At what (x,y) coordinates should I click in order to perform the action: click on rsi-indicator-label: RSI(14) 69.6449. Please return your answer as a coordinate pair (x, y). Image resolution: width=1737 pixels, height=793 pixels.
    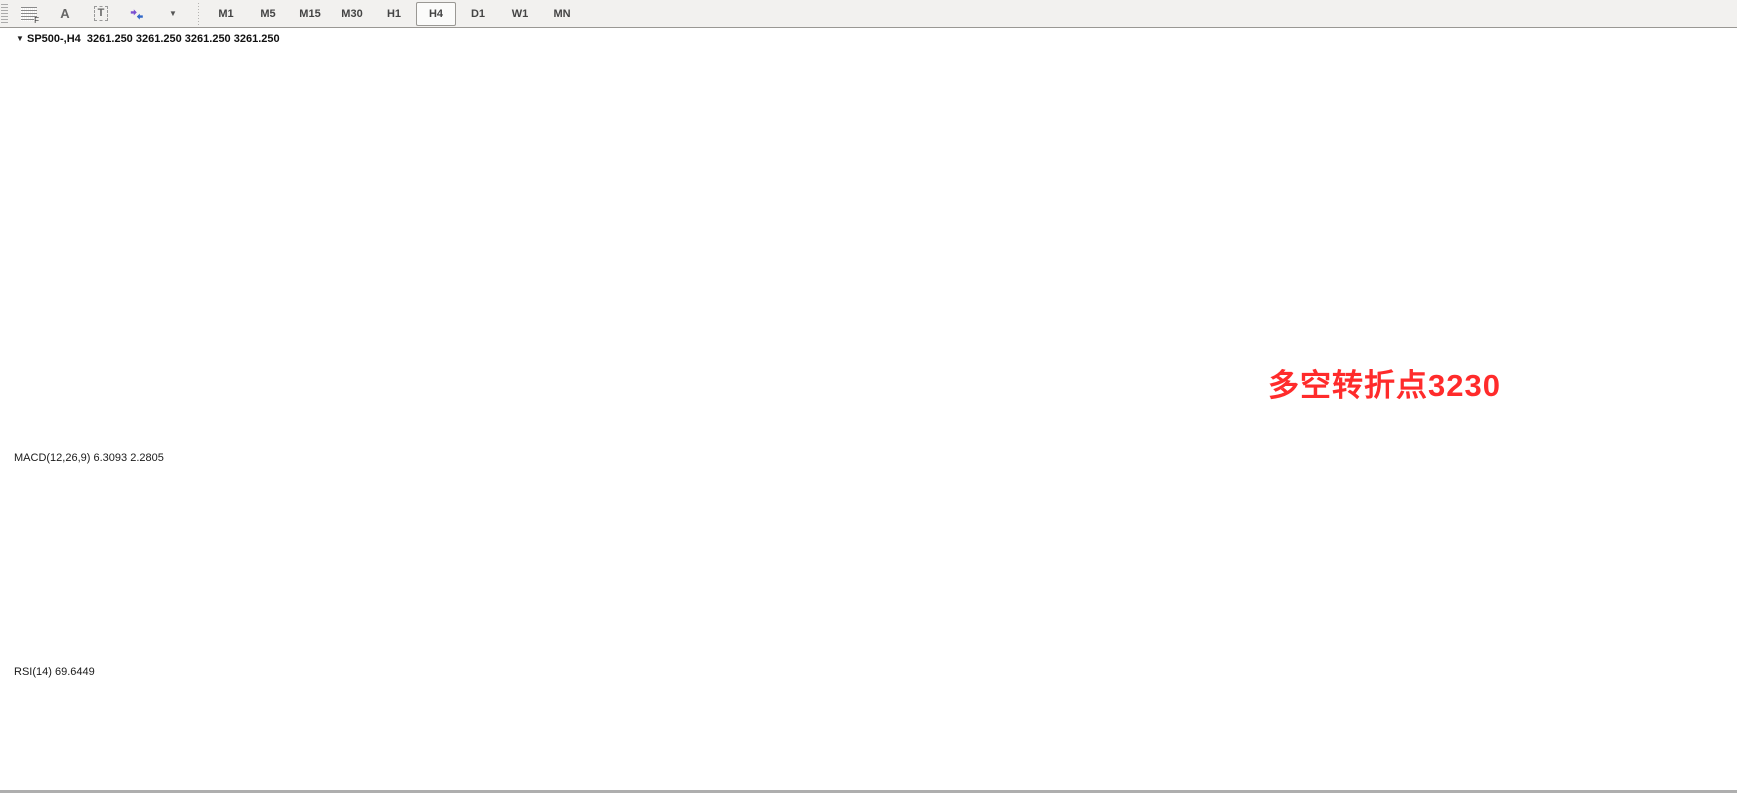
    Looking at the image, I should click on (54, 672).